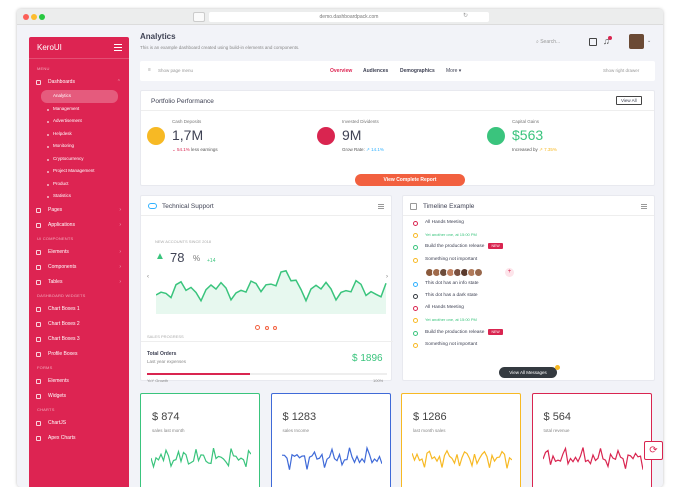 The image size is (680, 487). I want to click on stat-card: $ 1283 sales Income, so click(330, 440).